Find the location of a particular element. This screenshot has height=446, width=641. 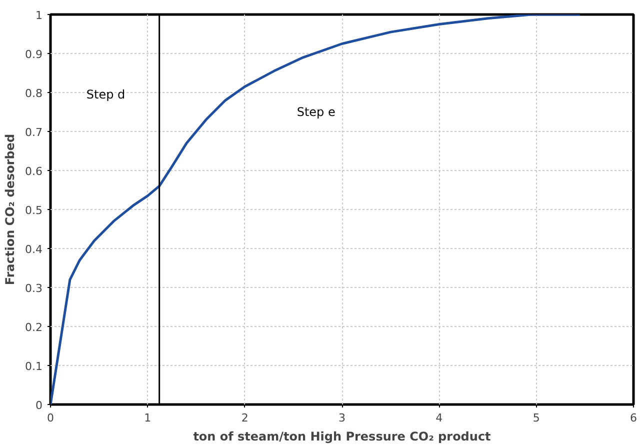

x-tick-label: 5 is located at coordinates (536, 418).